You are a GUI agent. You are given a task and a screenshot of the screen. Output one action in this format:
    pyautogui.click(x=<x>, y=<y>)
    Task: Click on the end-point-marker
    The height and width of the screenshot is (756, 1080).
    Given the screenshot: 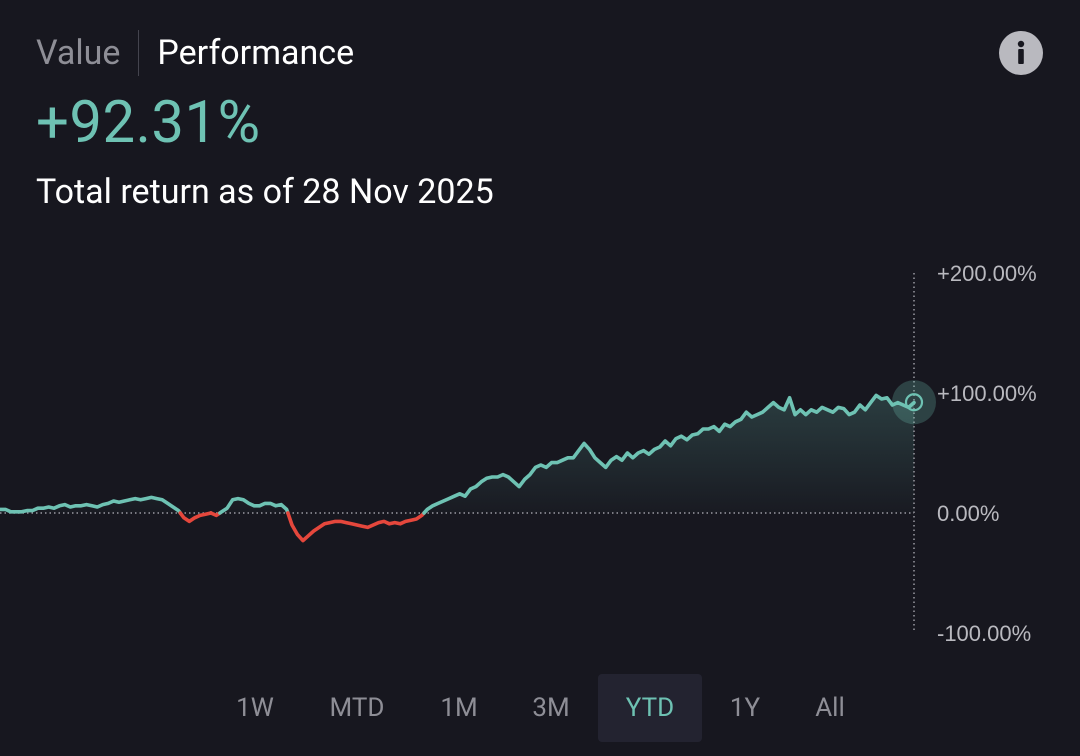 What is the action you would take?
    pyautogui.click(x=914, y=402)
    